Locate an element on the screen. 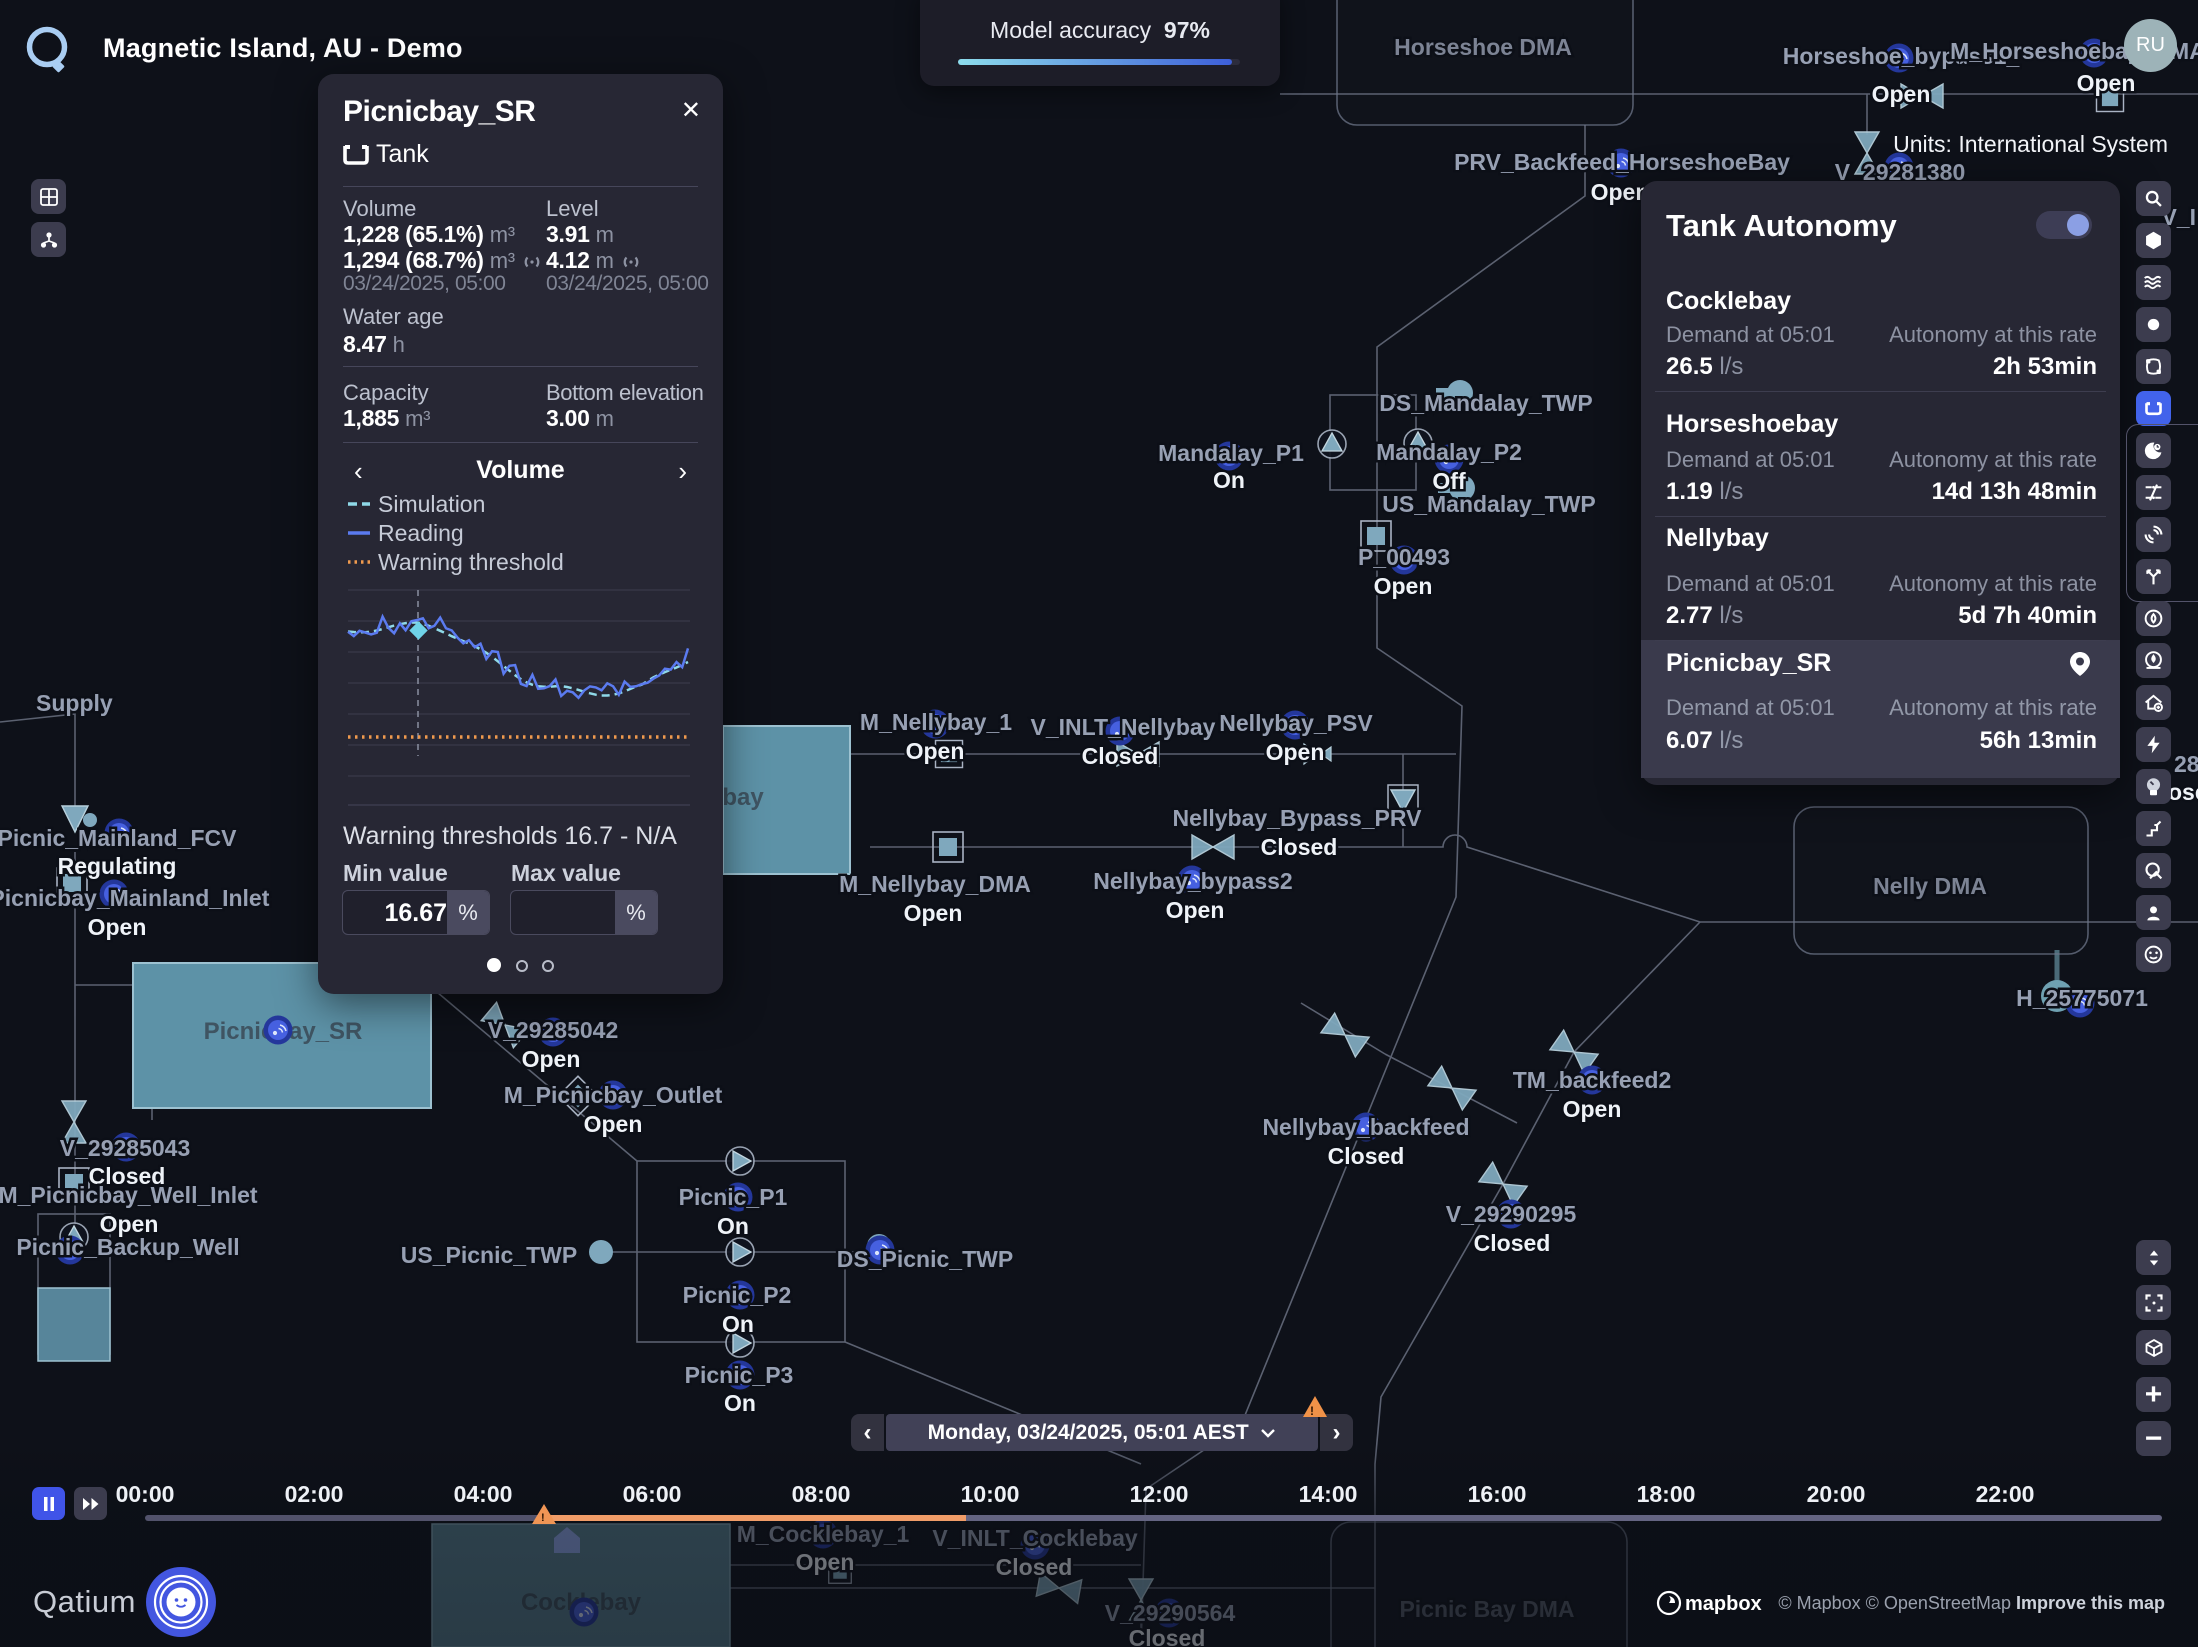 The width and height of the screenshot is (2198, 1647). svg-text: Nellybay_PSV is located at coordinates (1296, 723).